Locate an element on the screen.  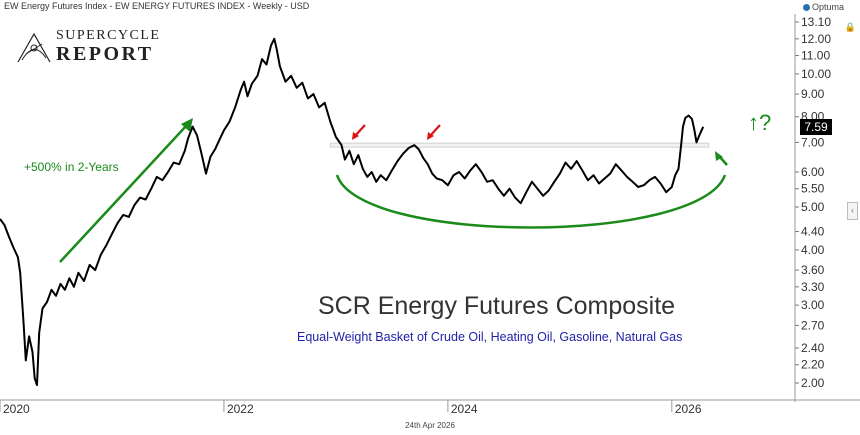
y-tick-label: 3.60 is located at coordinates (813, 270).